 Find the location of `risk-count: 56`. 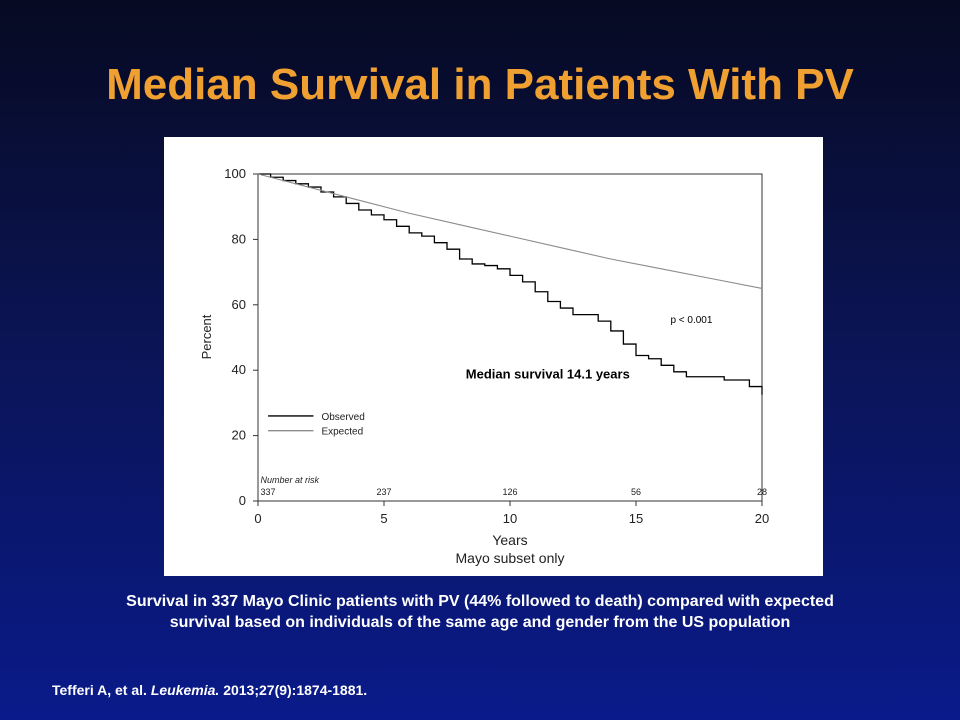

risk-count: 56 is located at coordinates (636, 492).